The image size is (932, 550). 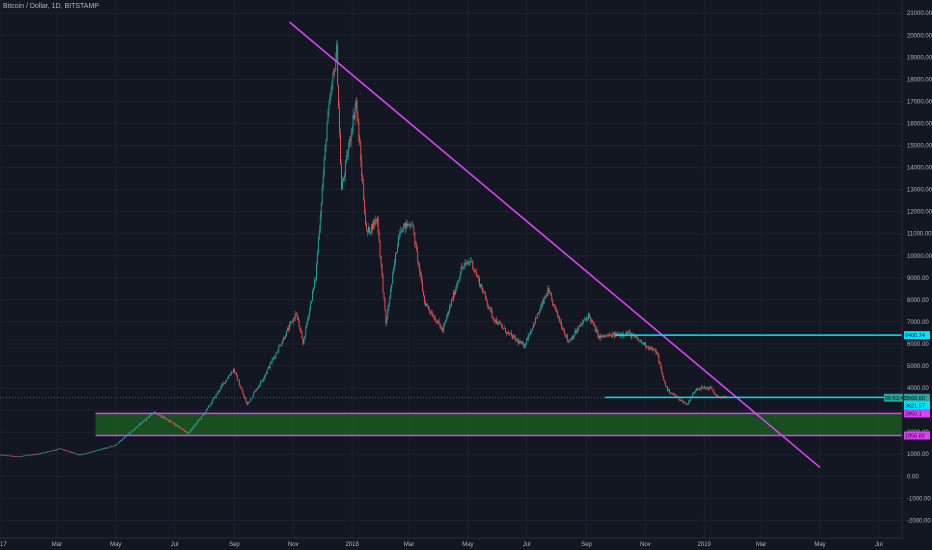 I want to click on price-tick-label: -2000.00, so click(x=919, y=521).